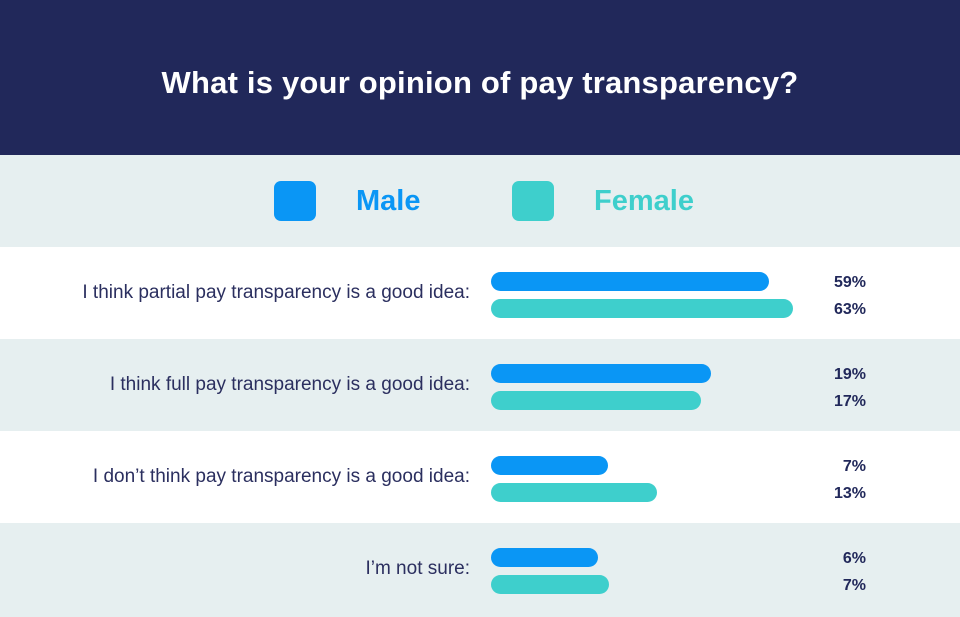 The height and width of the screenshot is (617, 960). Describe the element at coordinates (388, 200) in the screenshot. I see `legend-label-male: Male` at that location.